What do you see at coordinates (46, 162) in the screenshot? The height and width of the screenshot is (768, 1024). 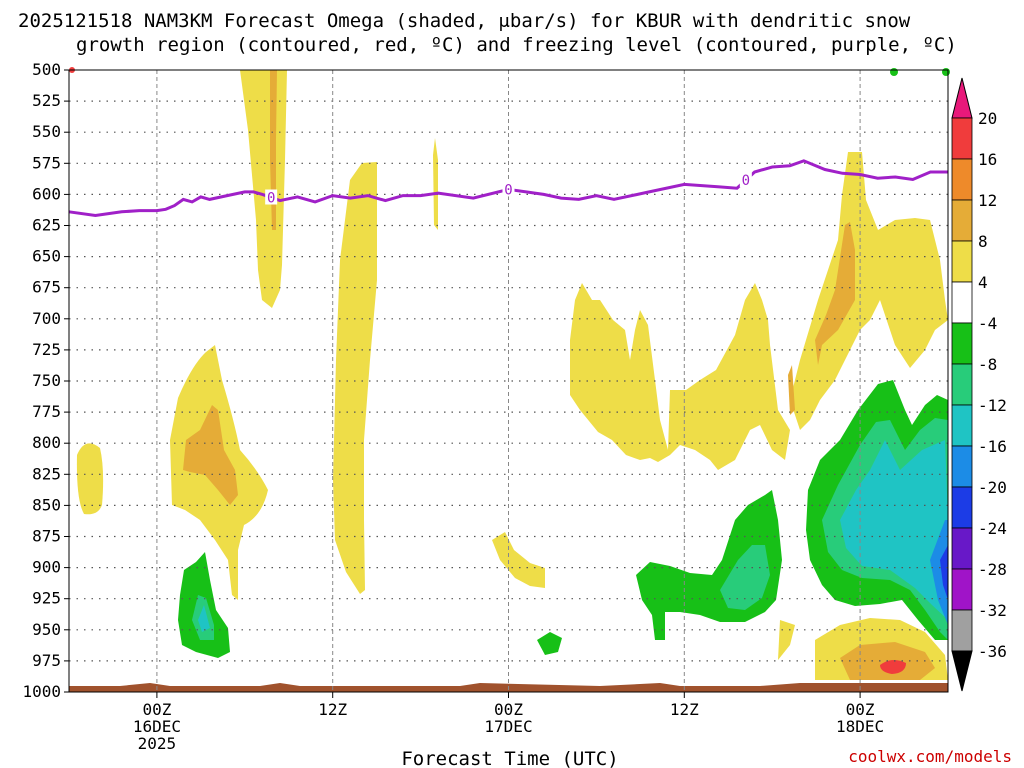 I see `y-tick-label: 575` at bounding box center [46, 162].